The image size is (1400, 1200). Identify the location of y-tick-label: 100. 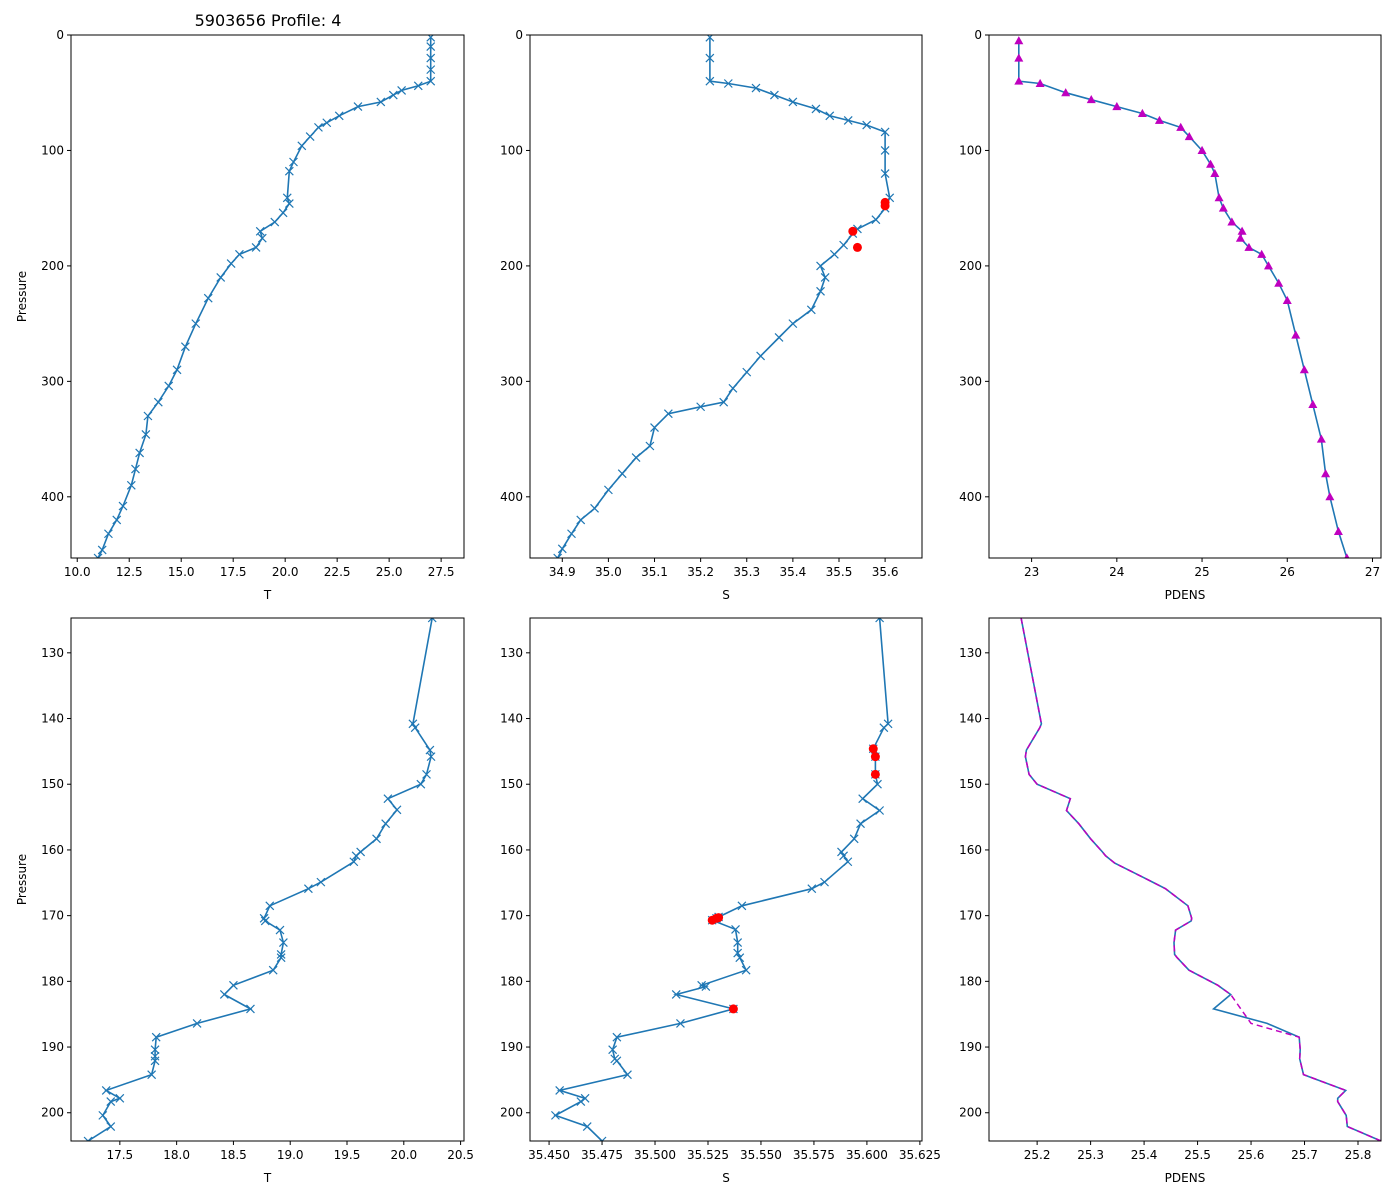
(52, 150).